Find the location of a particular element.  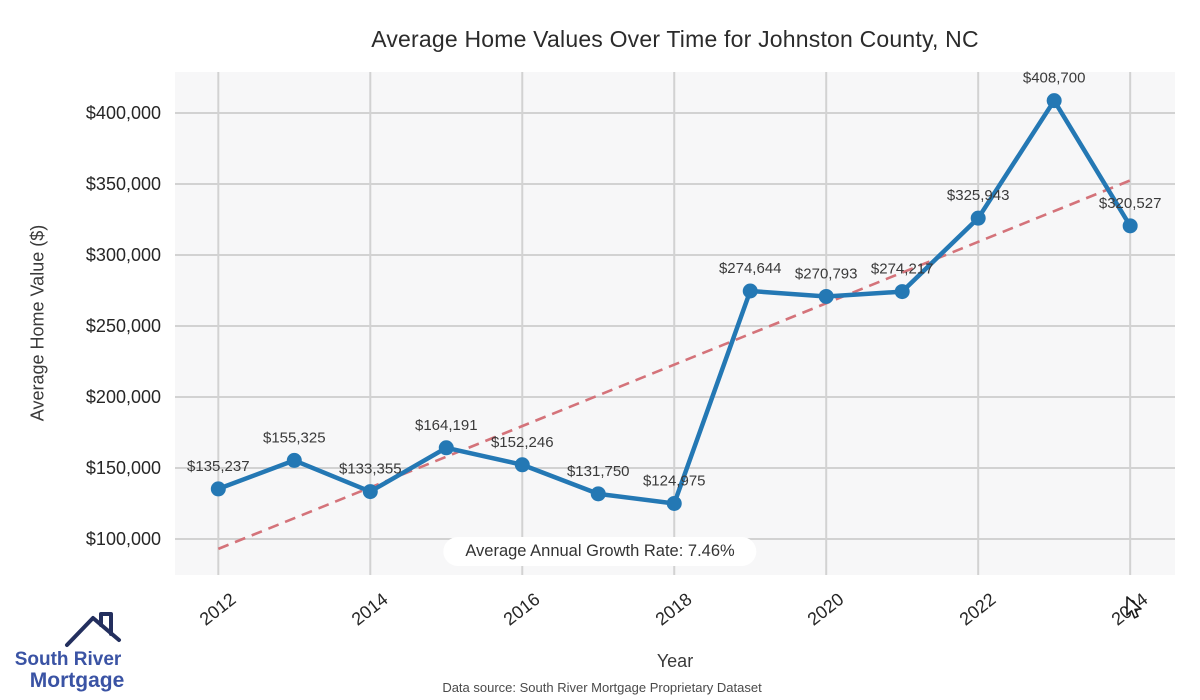

data-point-label: $152,246 is located at coordinates (522, 442).